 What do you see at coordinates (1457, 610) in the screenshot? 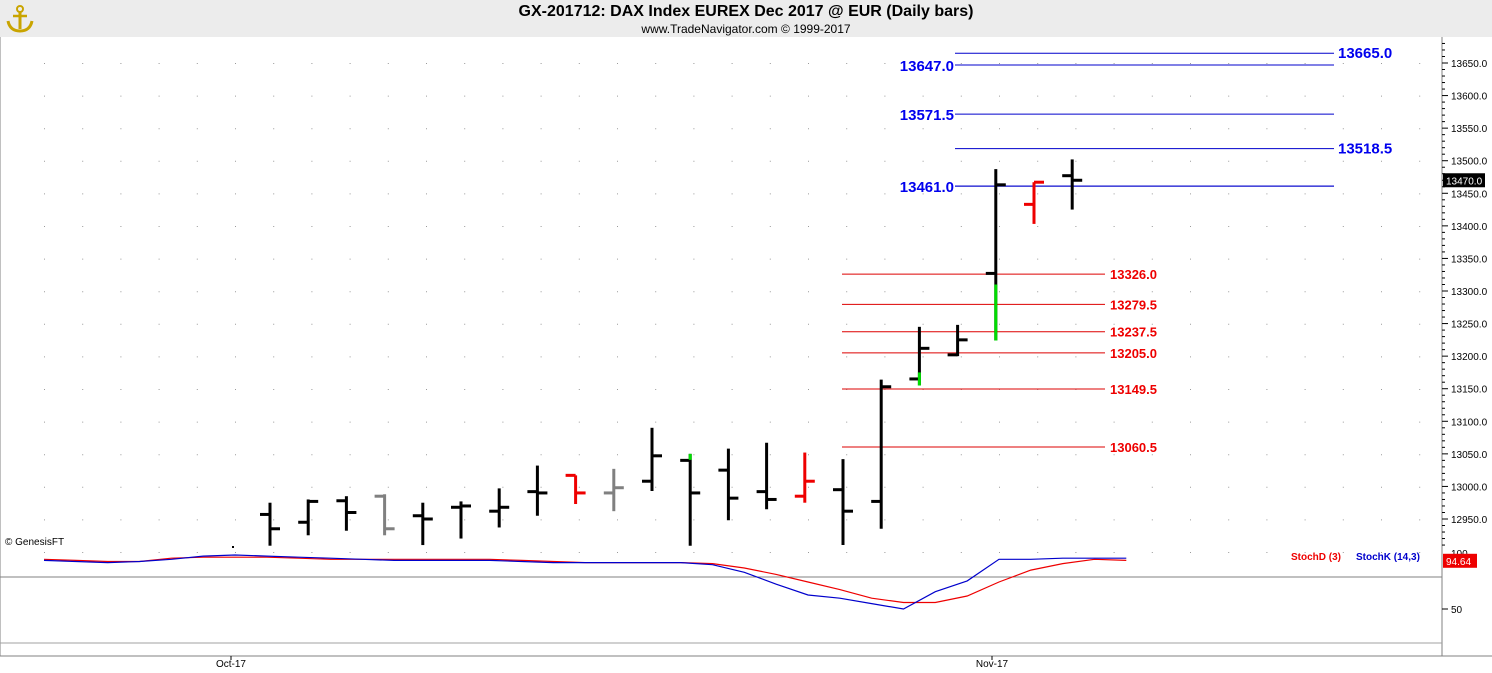
I see `stoch-tick-label: 50` at bounding box center [1457, 610].